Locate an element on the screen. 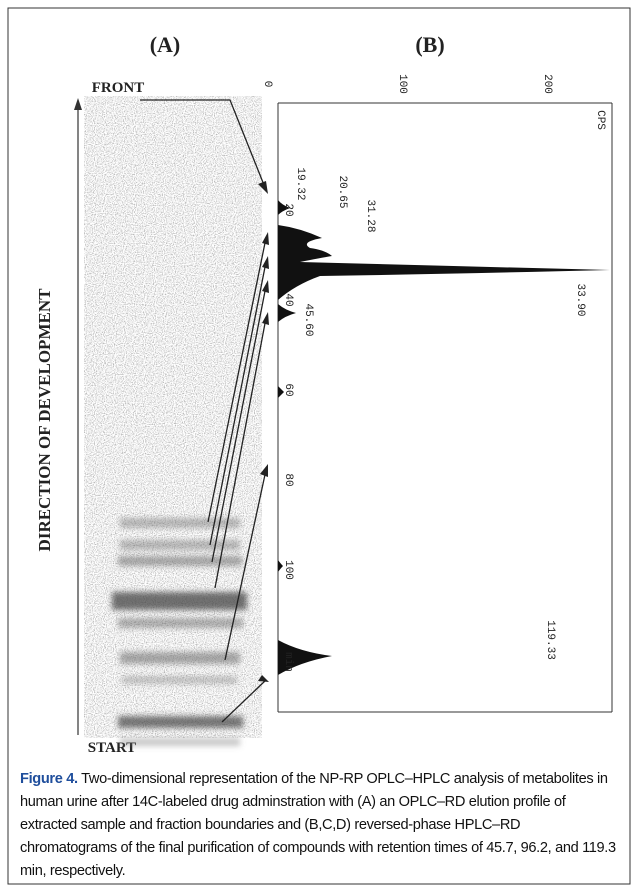 This screenshot has width=639, height=892. front-label: FRONT is located at coordinates (118, 88).